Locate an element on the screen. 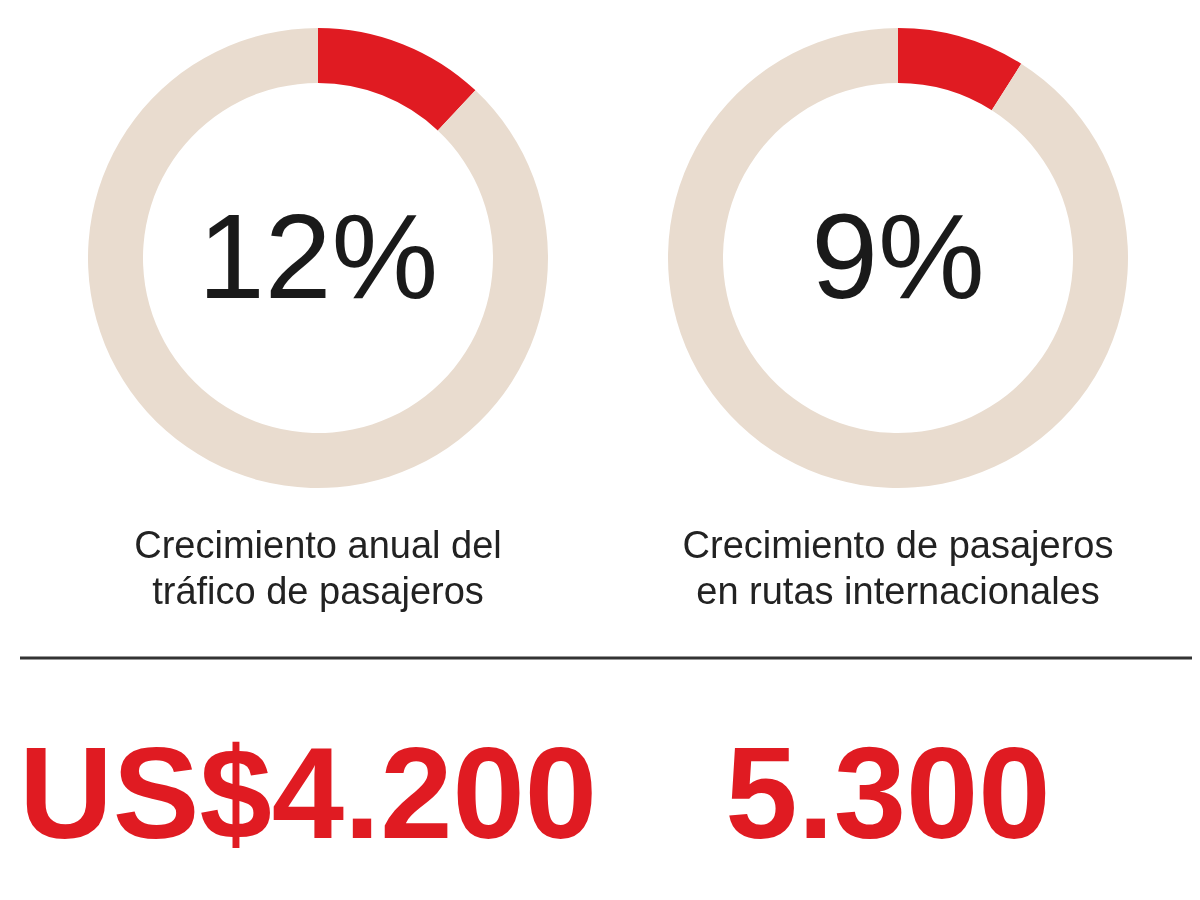 This screenshot has height=900, width=1200. text: 5.300 is located at coordinates (888, 793).